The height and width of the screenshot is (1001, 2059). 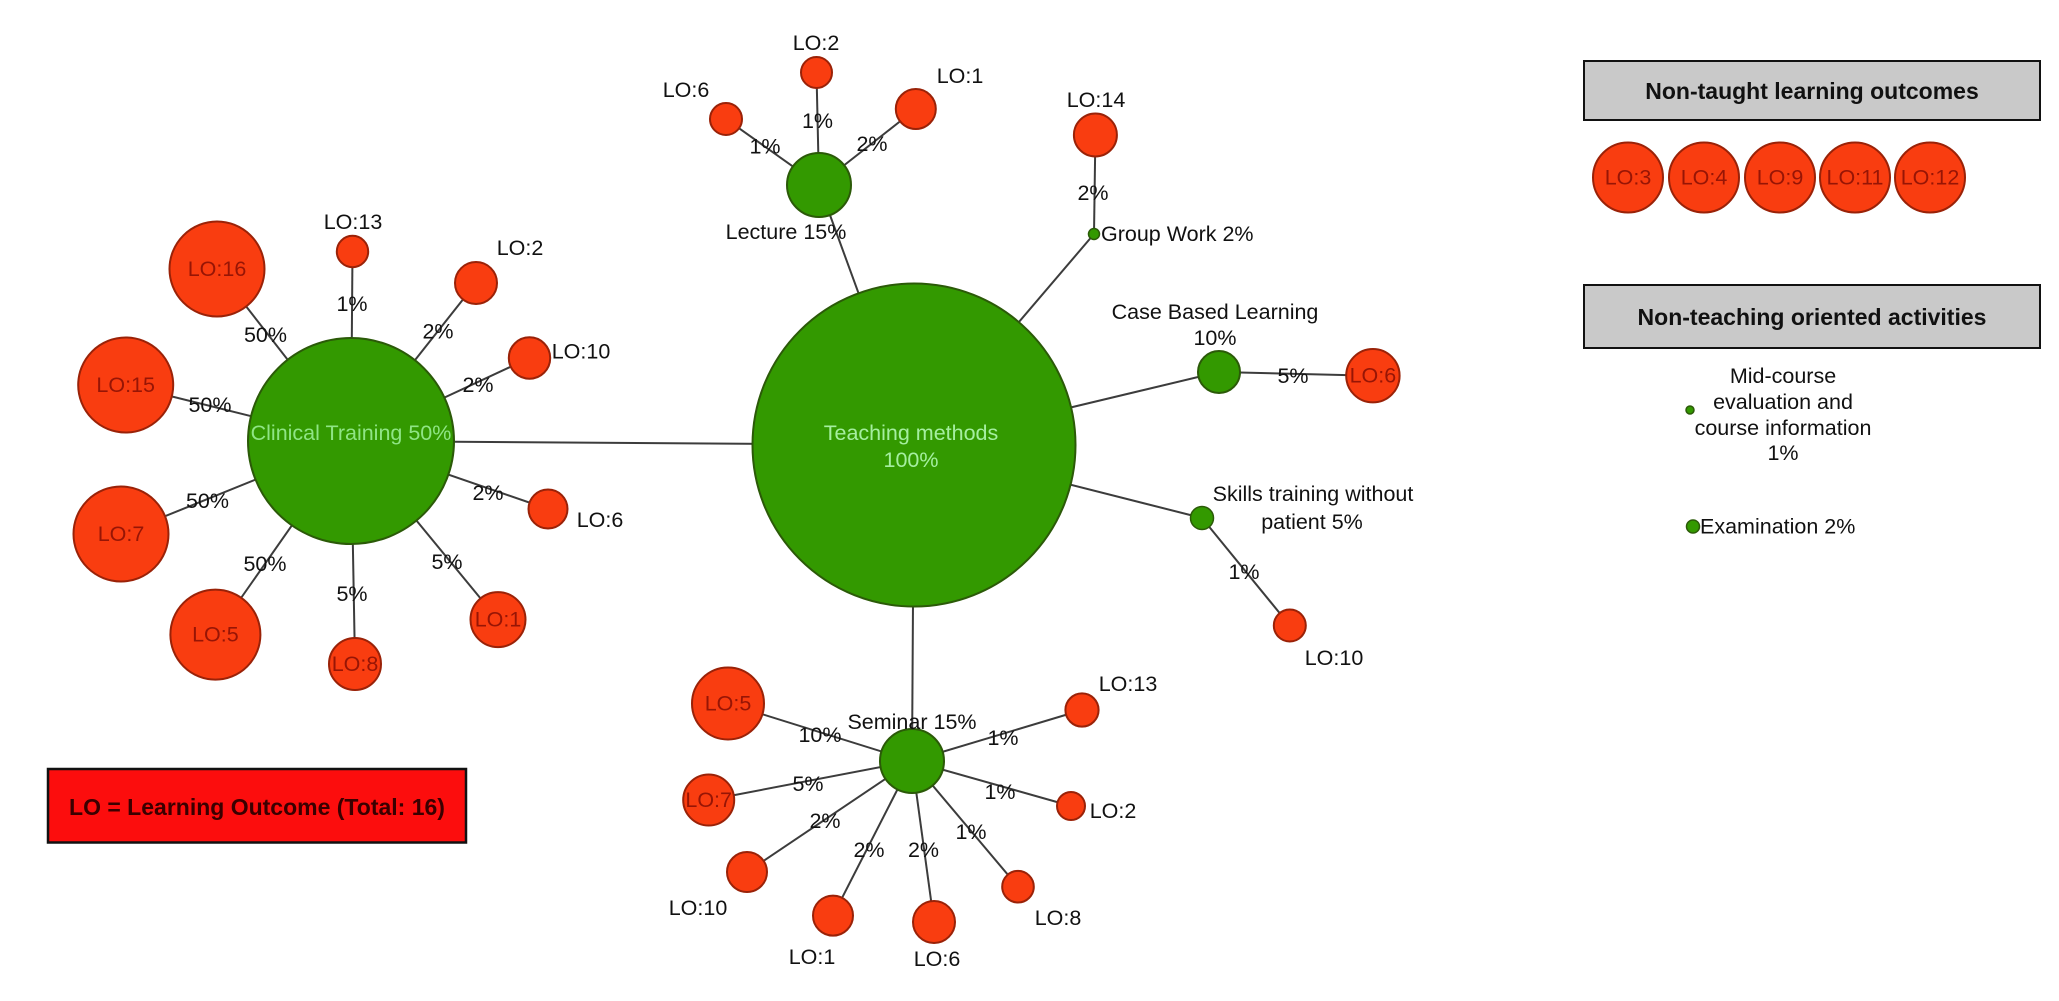 I want to click on svg-text: LO:4, so click(x=1704, y=178).